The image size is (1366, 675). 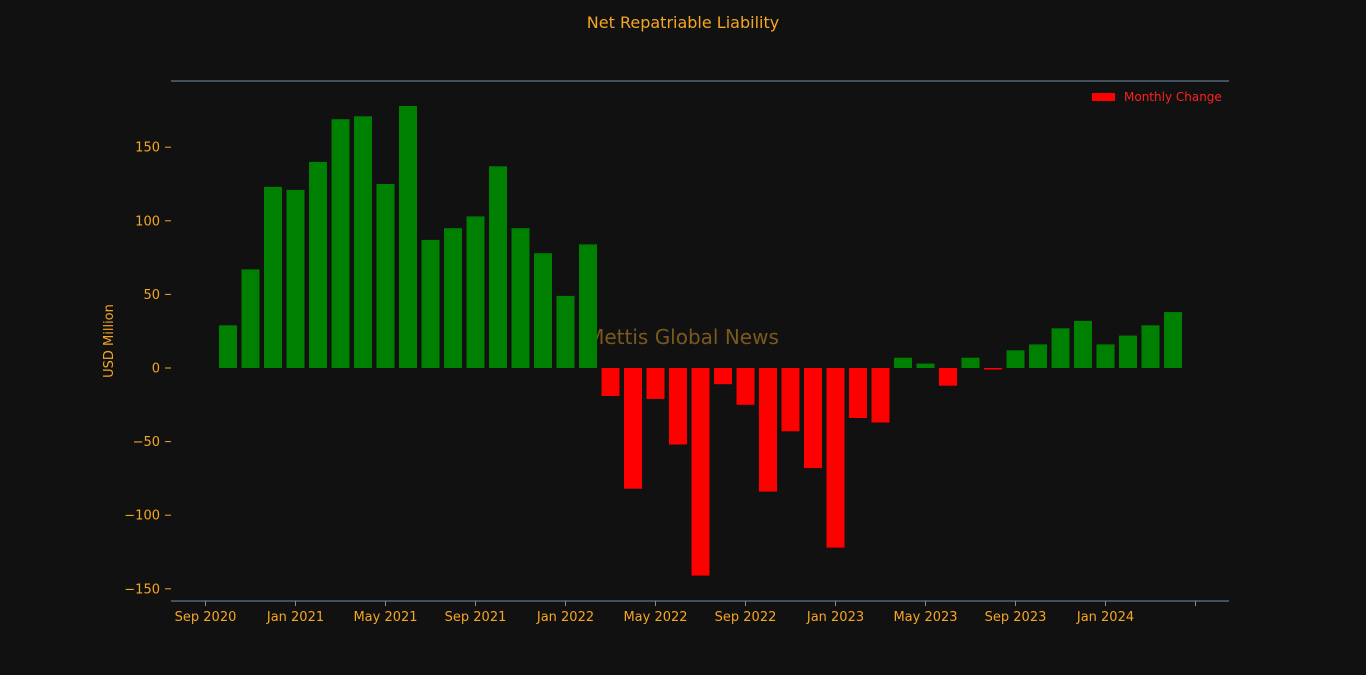 I want to click on y-tick-label: −50, so click(x=146, y=442).